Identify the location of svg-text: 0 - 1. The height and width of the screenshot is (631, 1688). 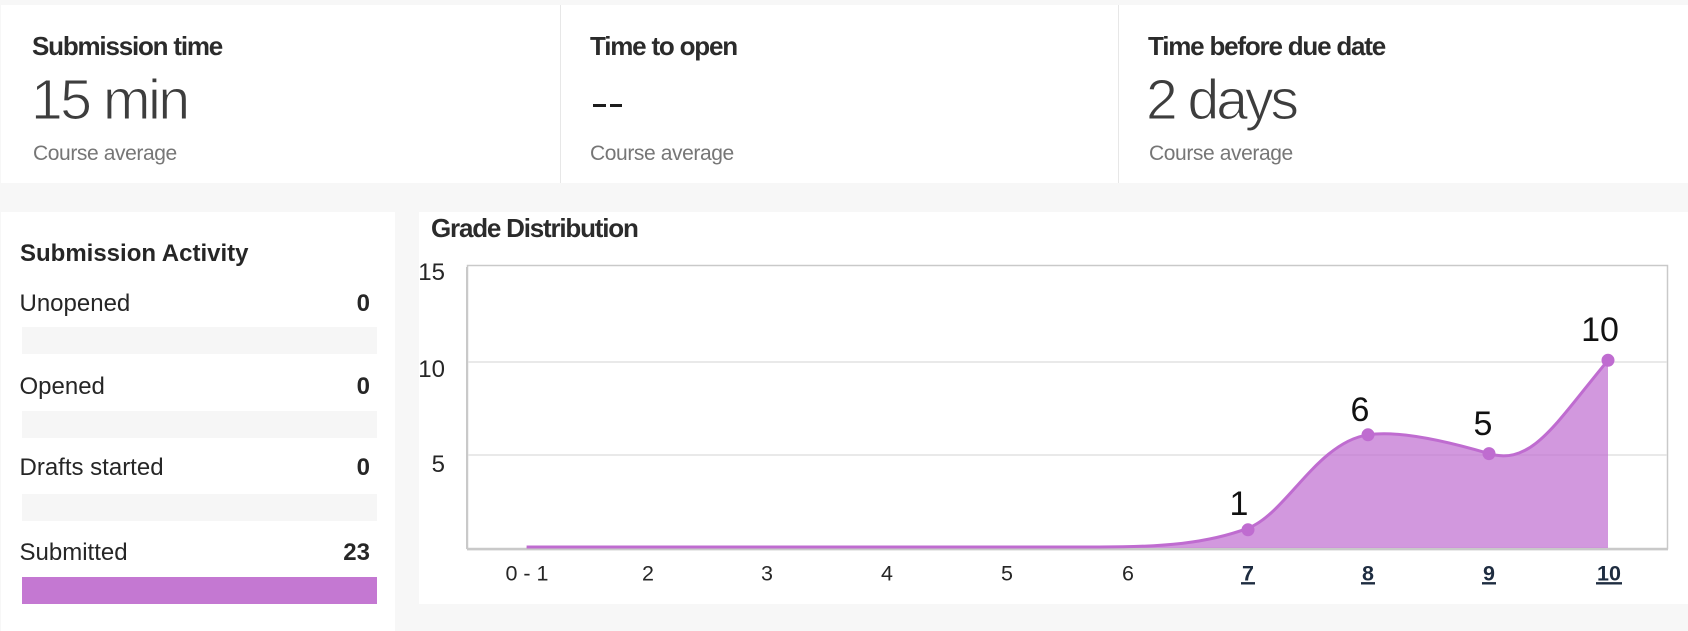
(526, 574).